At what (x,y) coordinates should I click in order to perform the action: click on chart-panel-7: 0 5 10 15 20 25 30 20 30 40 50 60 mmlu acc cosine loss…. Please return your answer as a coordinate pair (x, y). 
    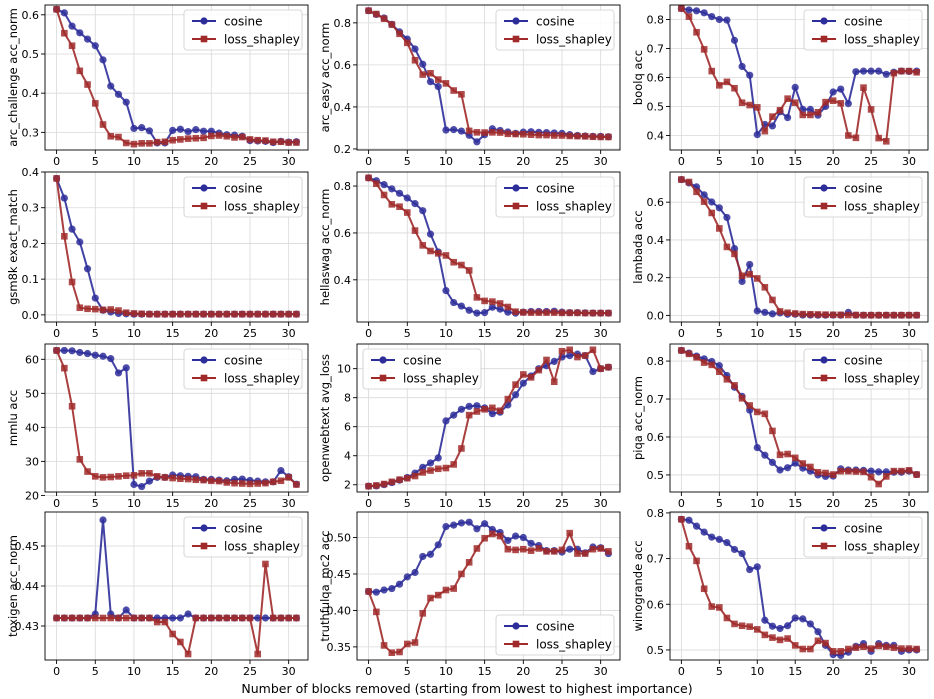
    Looking at the image, I should click on (157, 426).